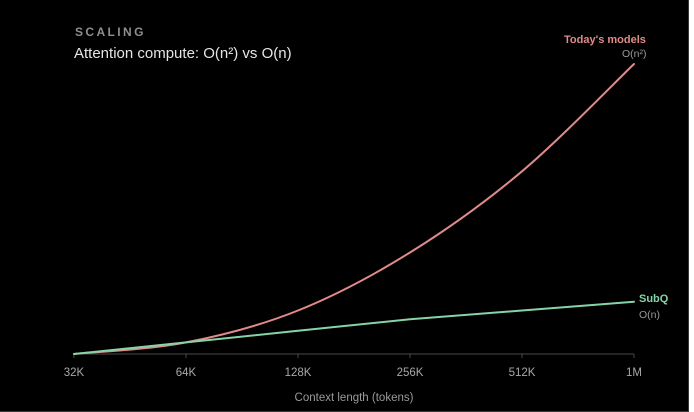  I want to click on todays-models-sublabel: O(n²), so click(634, 54).